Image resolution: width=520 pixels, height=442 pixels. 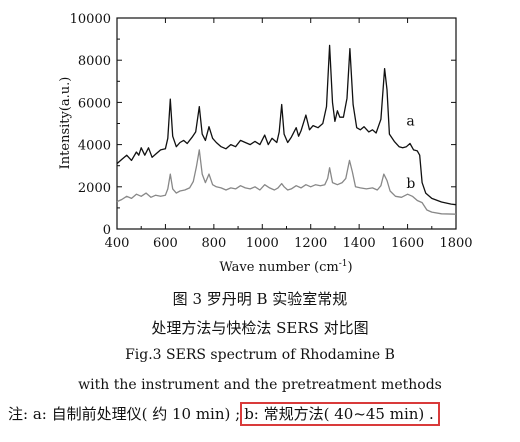 I want to click on series-annotation-b: b, so click(x=410, y=184).